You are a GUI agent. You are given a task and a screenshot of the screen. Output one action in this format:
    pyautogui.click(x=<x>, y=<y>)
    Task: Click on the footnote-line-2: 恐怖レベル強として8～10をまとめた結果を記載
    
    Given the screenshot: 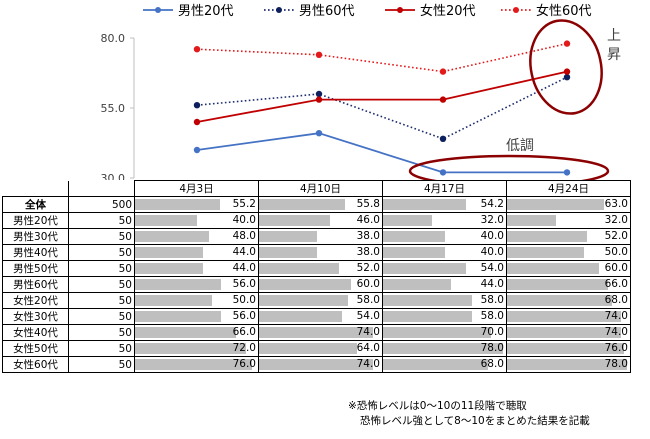 What is the action you would take?
    pyautogui.click(x=475, y=421)
    